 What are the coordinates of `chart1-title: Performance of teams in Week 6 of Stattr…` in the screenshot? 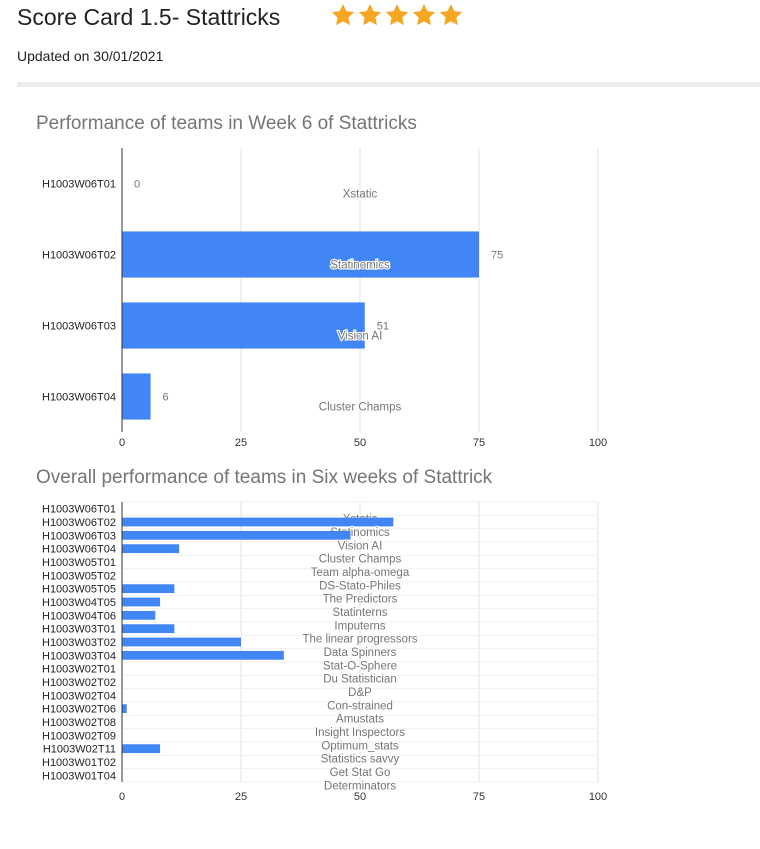 It's located at (226, 123).